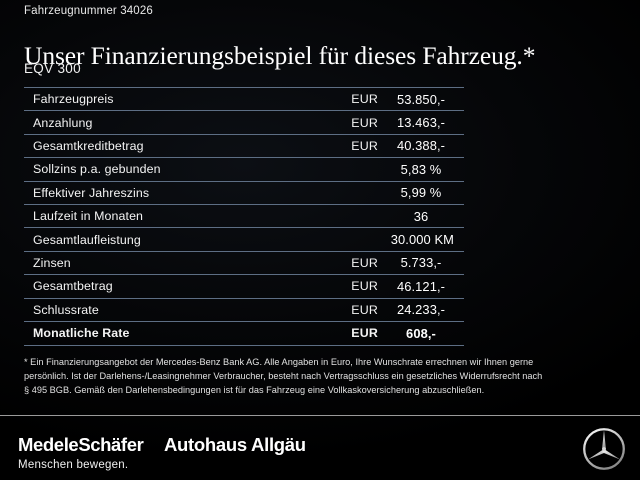 The width and height of the screenshot is (640, 480). I want to click on table-row: Laufzeit in Monaten 36, so click(244, 217).